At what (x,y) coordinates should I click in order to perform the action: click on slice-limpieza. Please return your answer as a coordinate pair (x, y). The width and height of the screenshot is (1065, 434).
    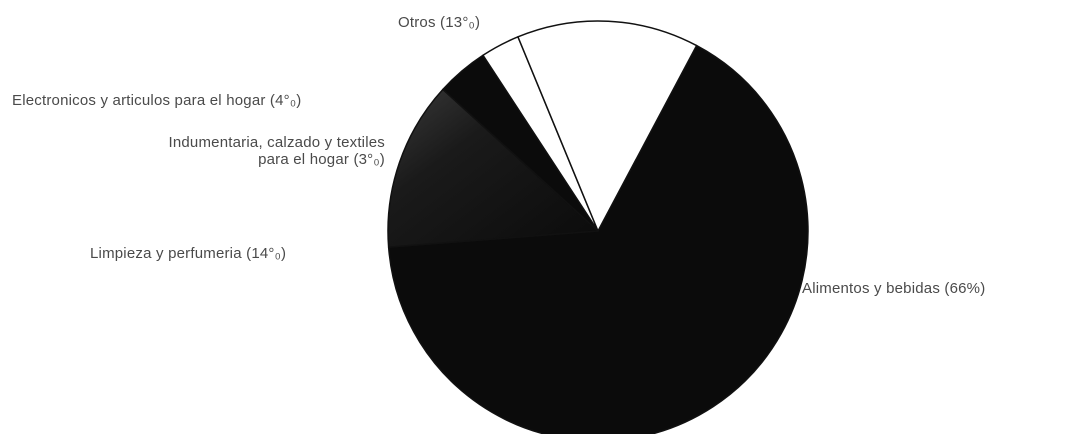
    Looking at the image, I should click on (607, 126).